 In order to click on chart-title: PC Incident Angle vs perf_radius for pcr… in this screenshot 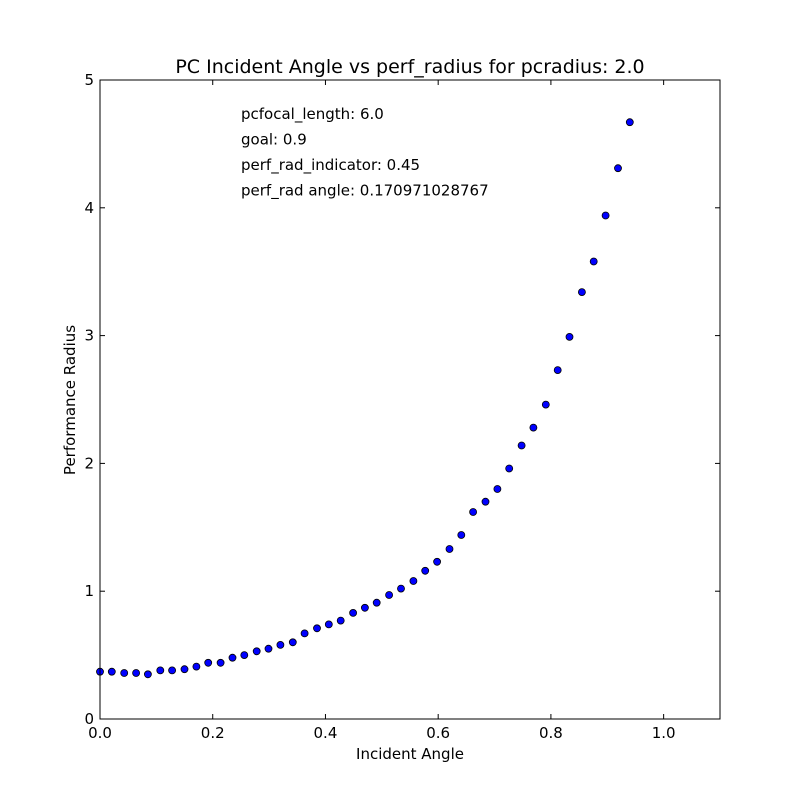, I will do `click(409, 67)`.